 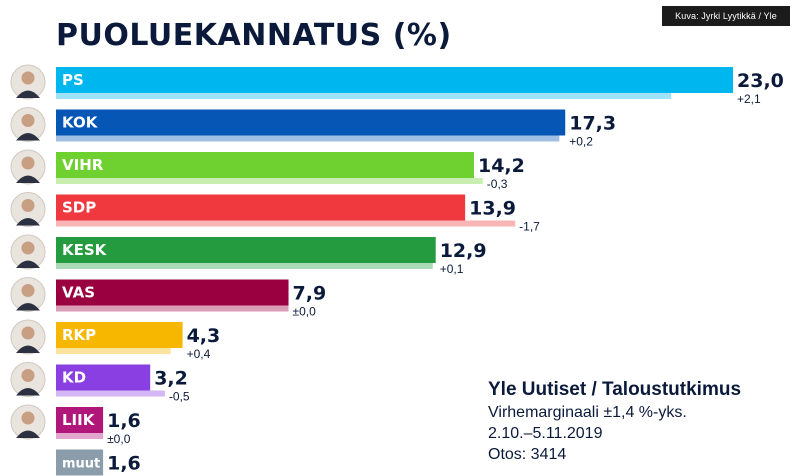 I want to click on prev-bar-liik, so click(x=80, y=436).